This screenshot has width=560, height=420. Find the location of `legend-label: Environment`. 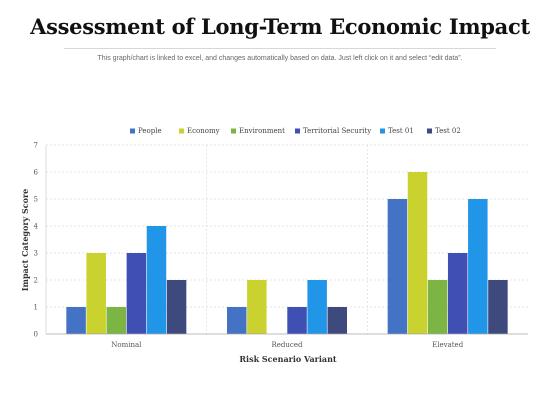

legend-label: Environment is located at coordinates (262, 131).